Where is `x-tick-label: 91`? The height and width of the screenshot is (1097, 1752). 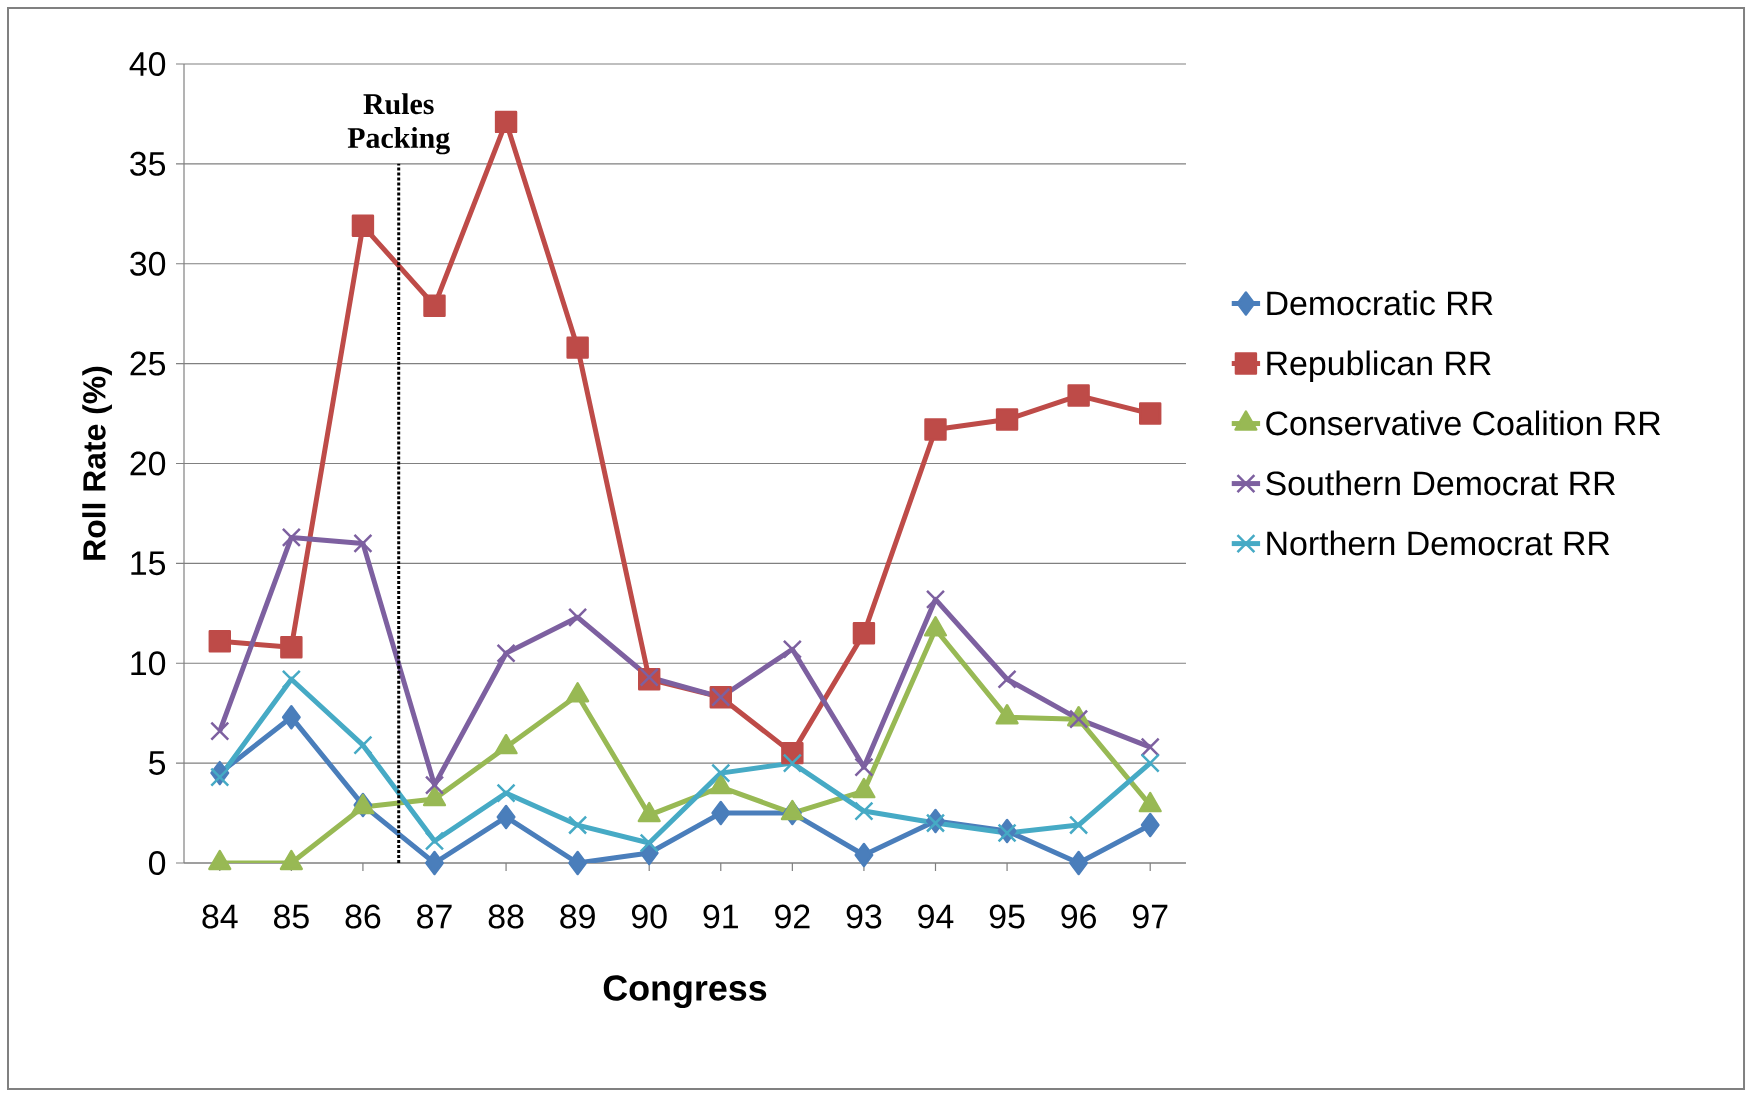
x-tick-label: 91 is located at coordinates (720, 916).